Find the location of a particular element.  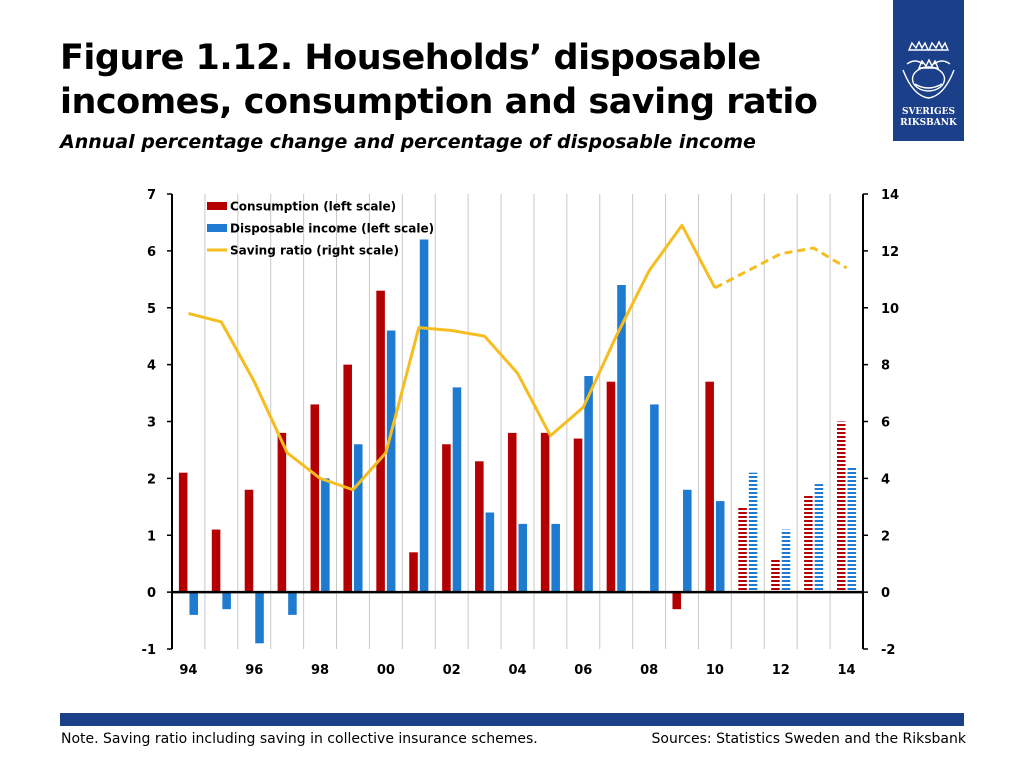

riksbank-logo: SVERIGES RIKSBANK is located at coordinates (928, 70).